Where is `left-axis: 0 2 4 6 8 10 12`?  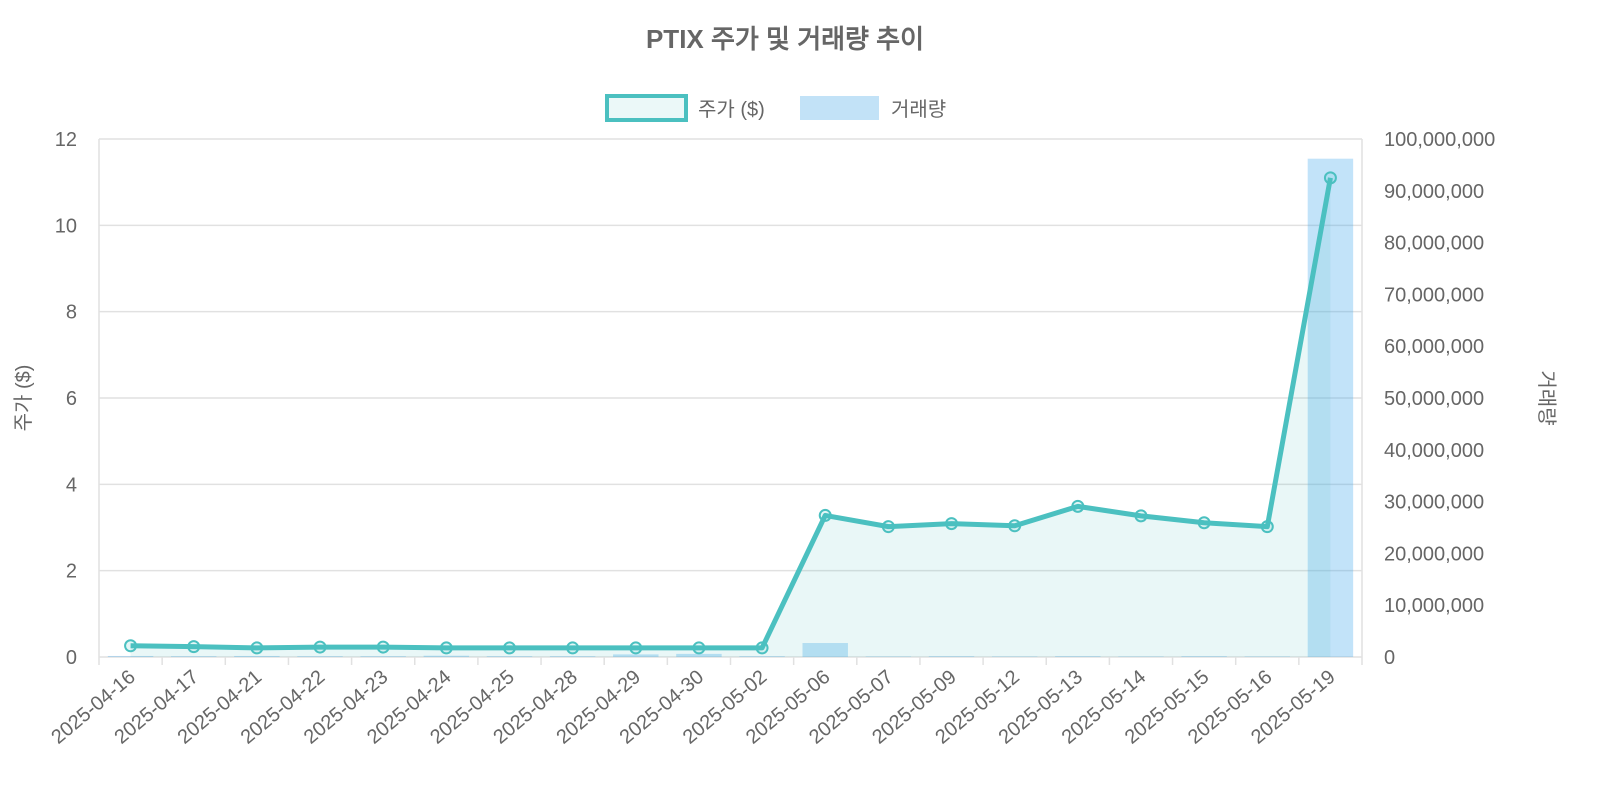 left-axis: 0 2 4 6 8 10 12 is located at coordinates (66, 399).